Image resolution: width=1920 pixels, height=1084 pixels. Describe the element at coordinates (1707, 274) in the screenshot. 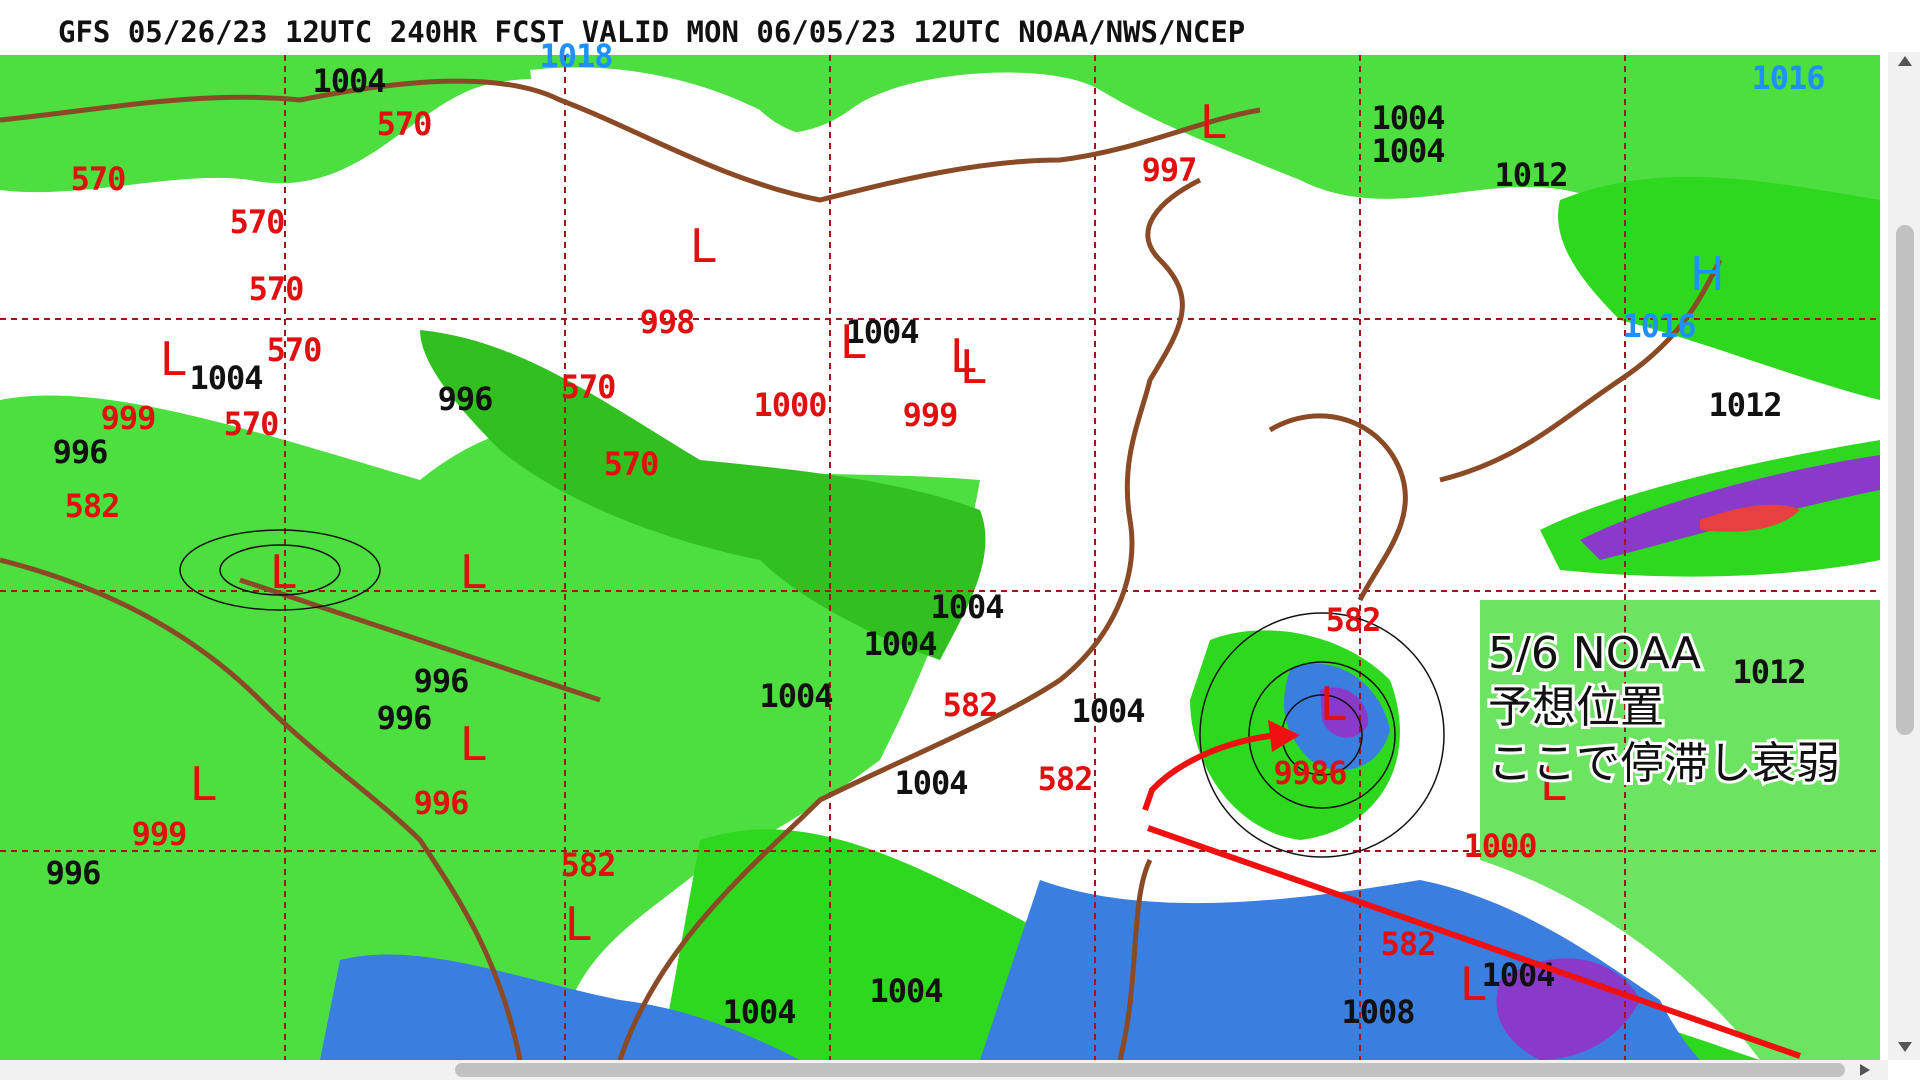

I see `high-symbol: H` at that location.